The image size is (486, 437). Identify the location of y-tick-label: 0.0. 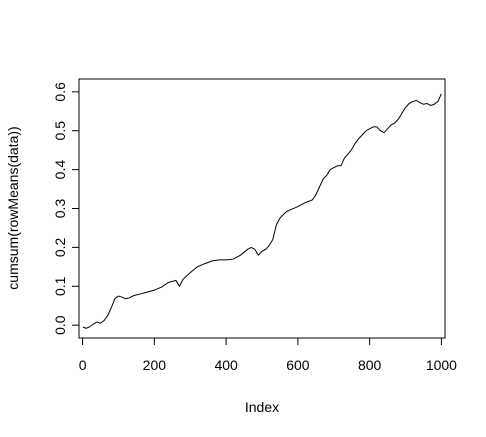
(60, 325).